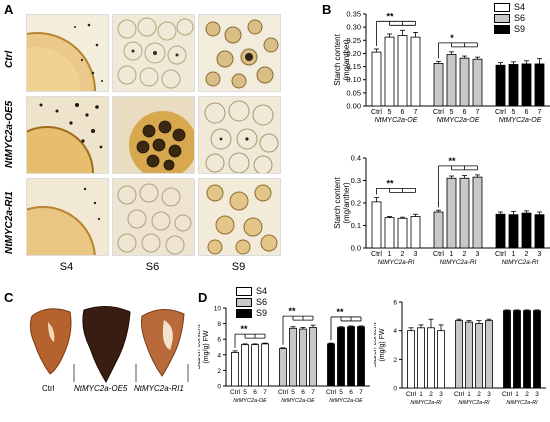  I want to click on legend-d-s4: S4, so click(251, 291).